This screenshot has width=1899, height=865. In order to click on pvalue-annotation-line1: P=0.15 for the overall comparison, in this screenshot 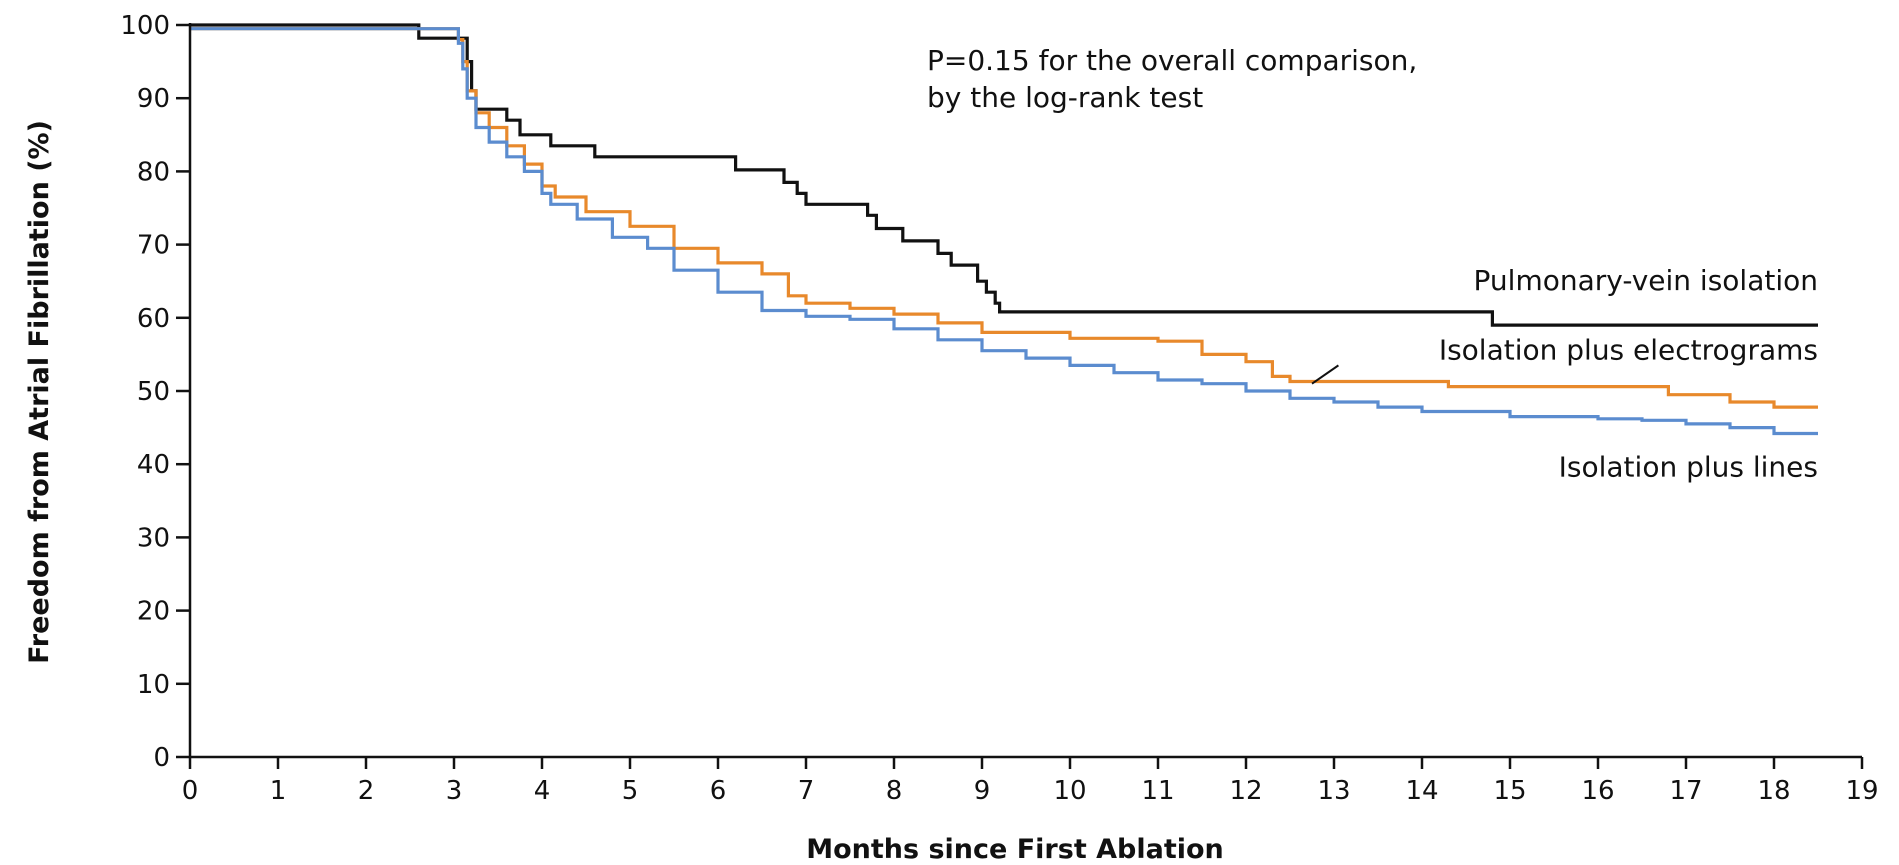, I will do `click(1172, 60)`.